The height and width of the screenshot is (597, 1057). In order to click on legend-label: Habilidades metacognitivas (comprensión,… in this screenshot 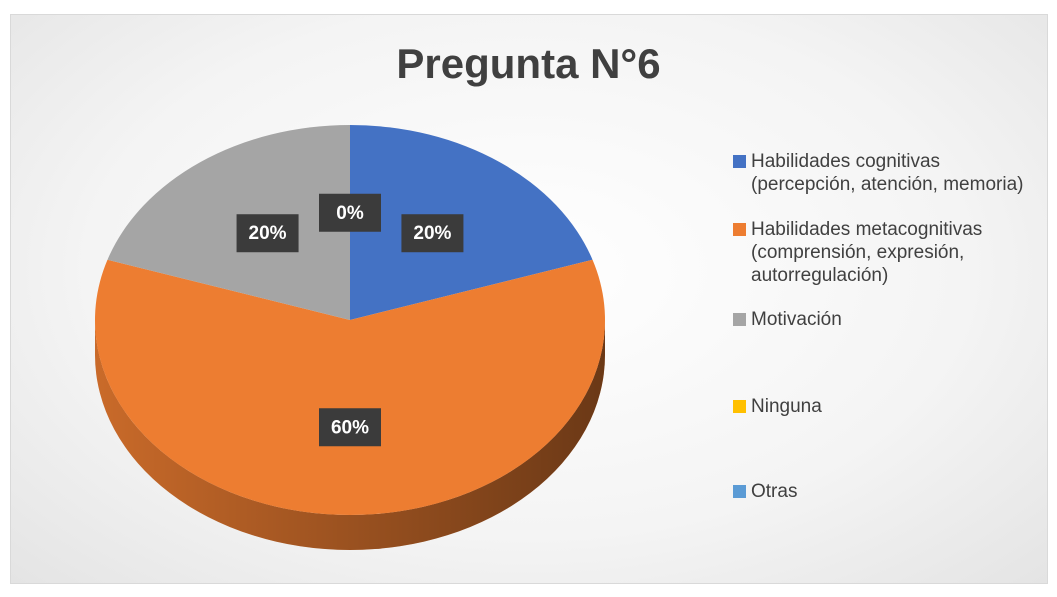, I will do `click(867, 252)`.